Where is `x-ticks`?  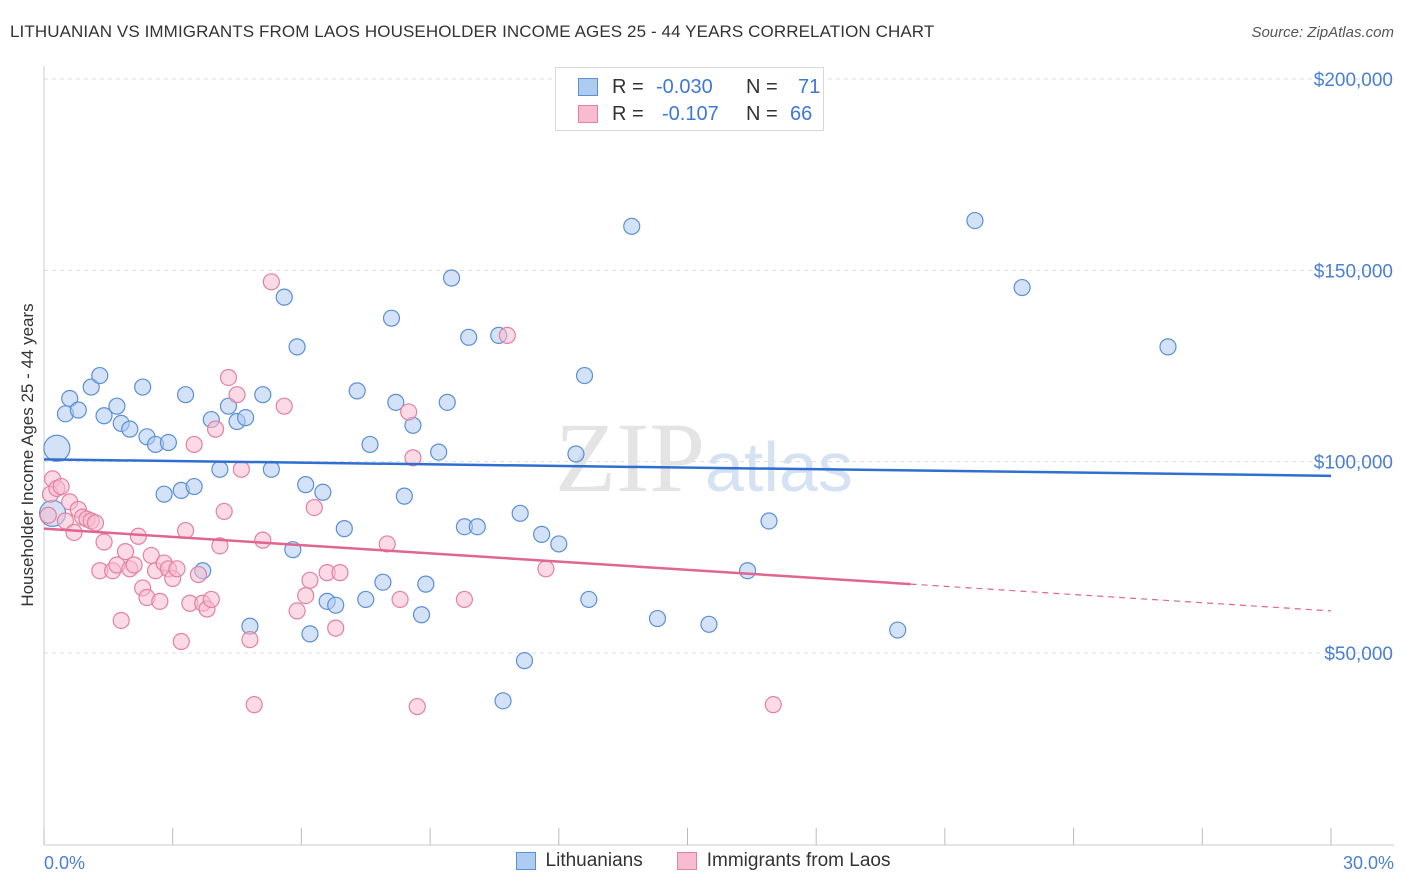 x-ticks is located at coordinates (687, 836).